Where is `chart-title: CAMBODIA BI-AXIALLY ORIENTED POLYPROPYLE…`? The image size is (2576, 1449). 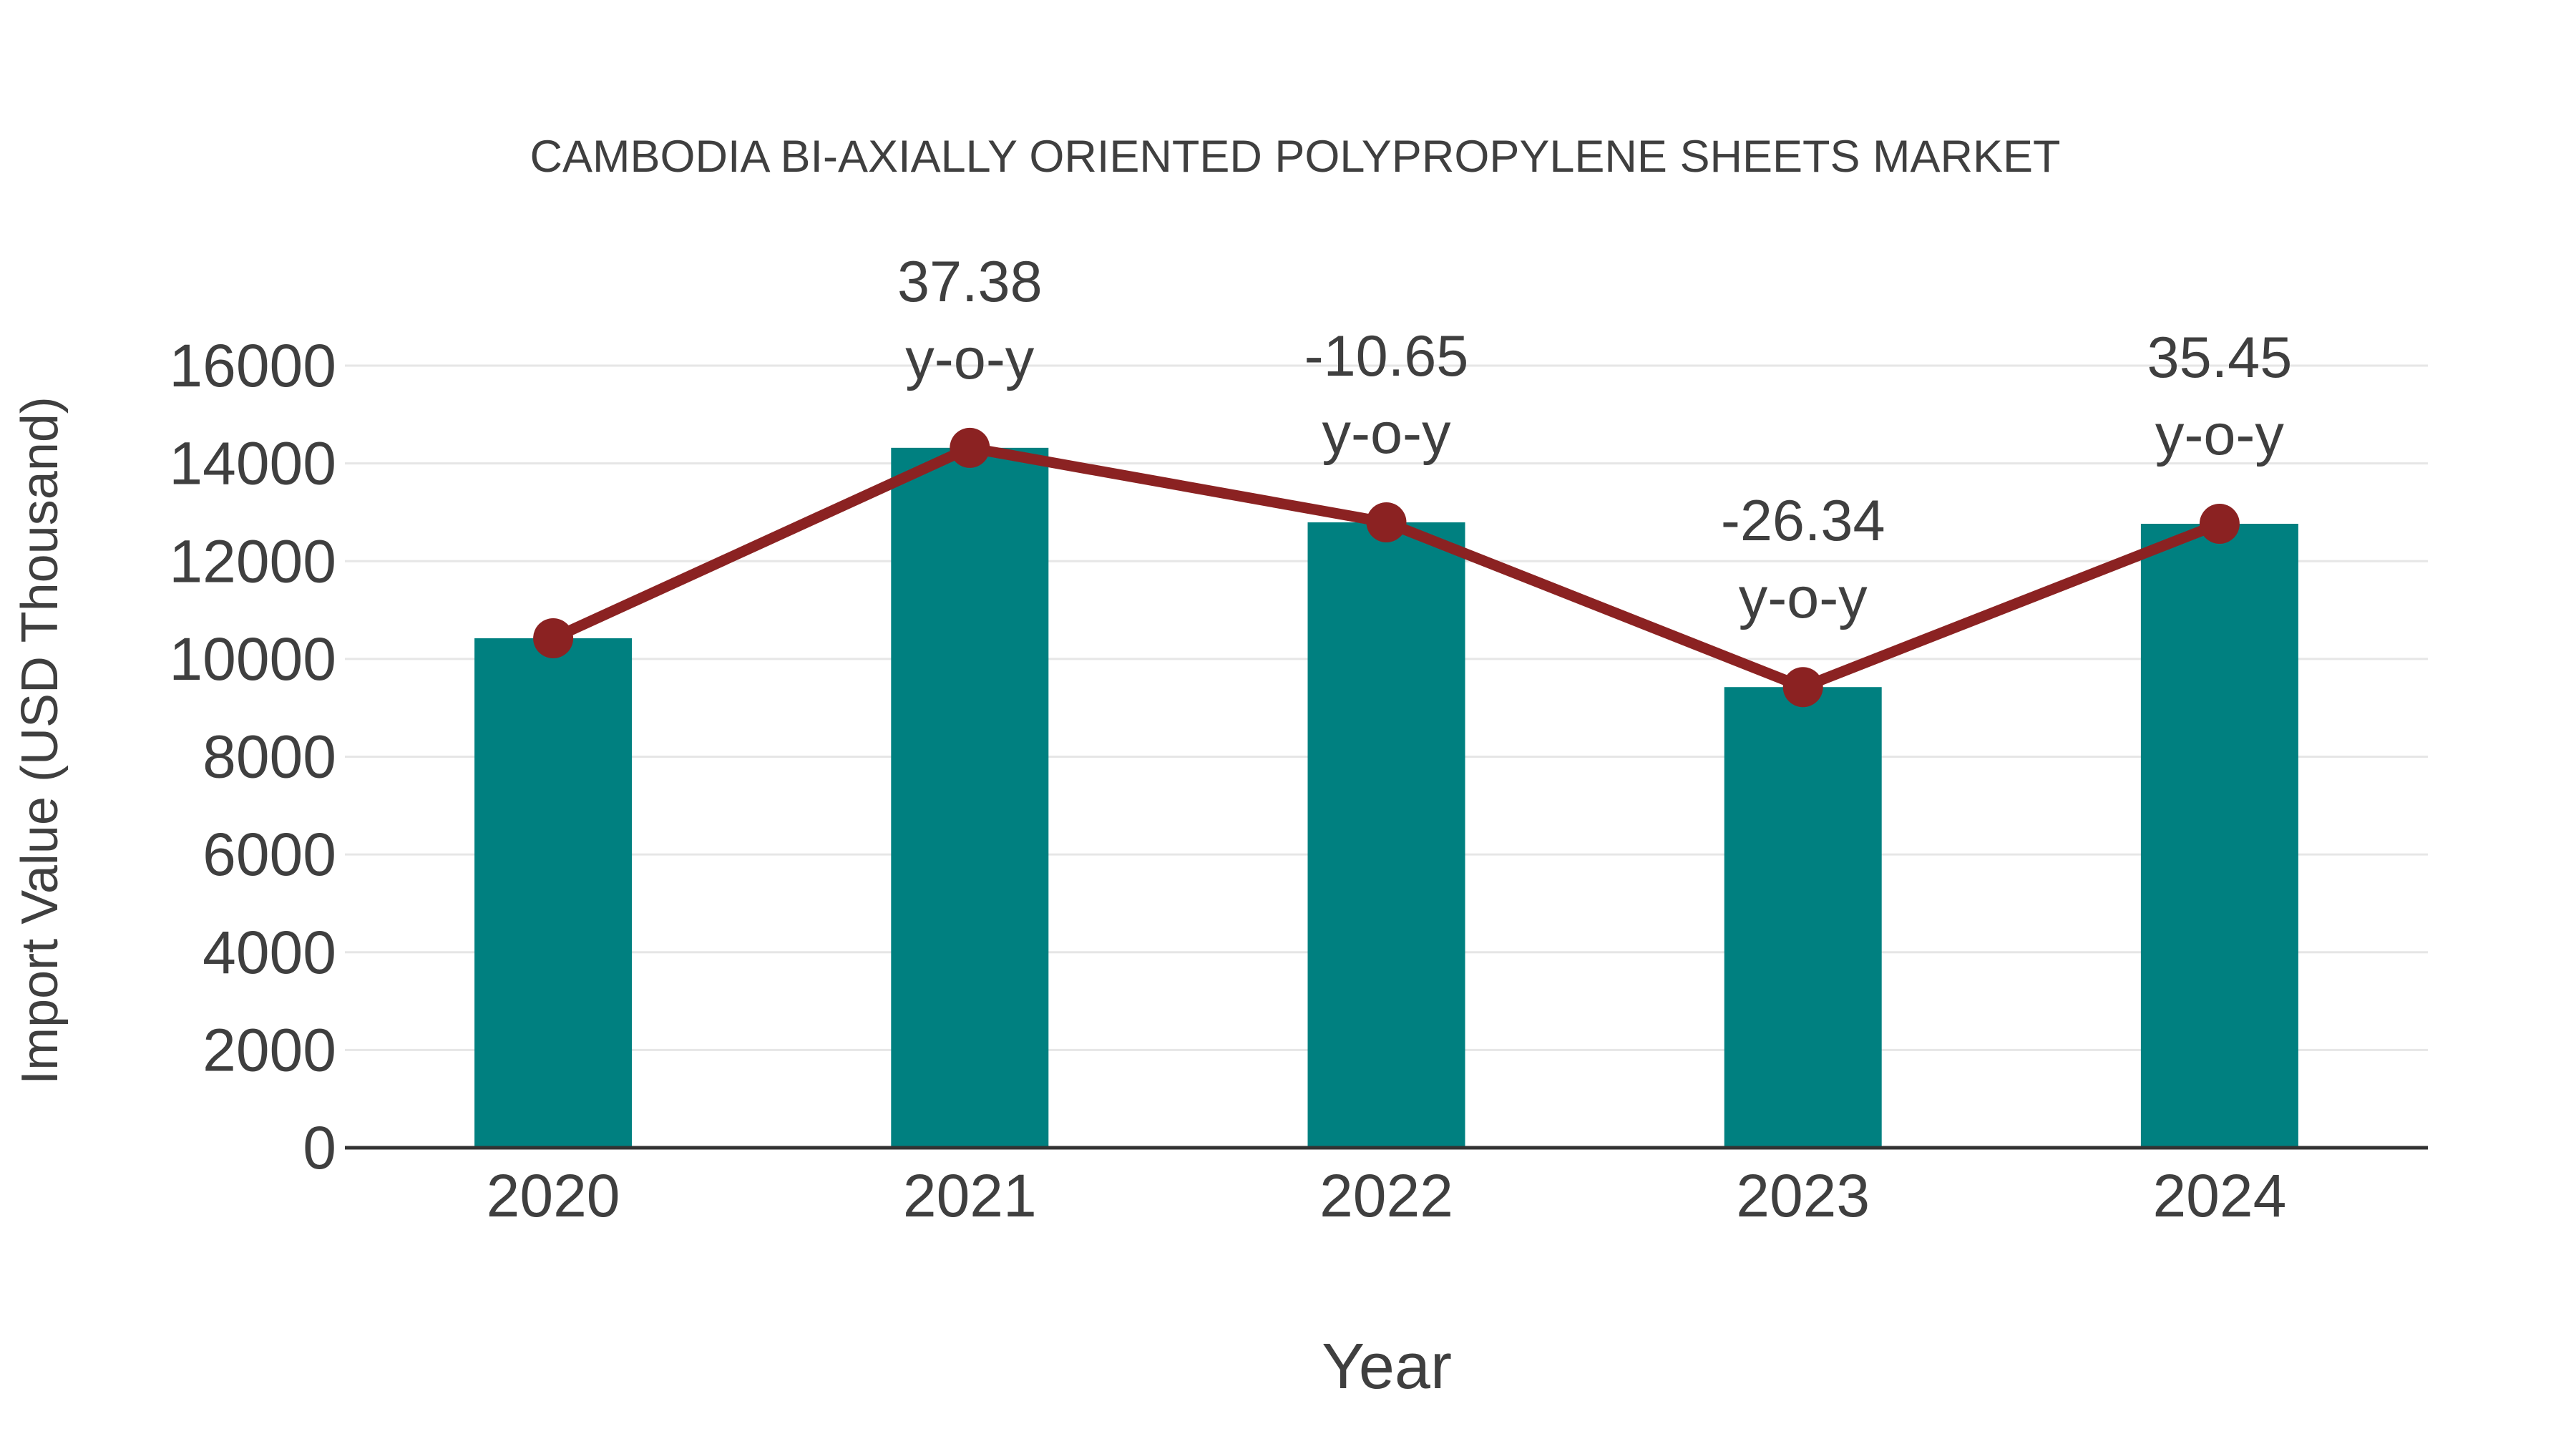
chart-title: CAMBODIA BI-AXIALLY ORIENTED POLYPROPYLE… is located at coordinates (1295, 157).